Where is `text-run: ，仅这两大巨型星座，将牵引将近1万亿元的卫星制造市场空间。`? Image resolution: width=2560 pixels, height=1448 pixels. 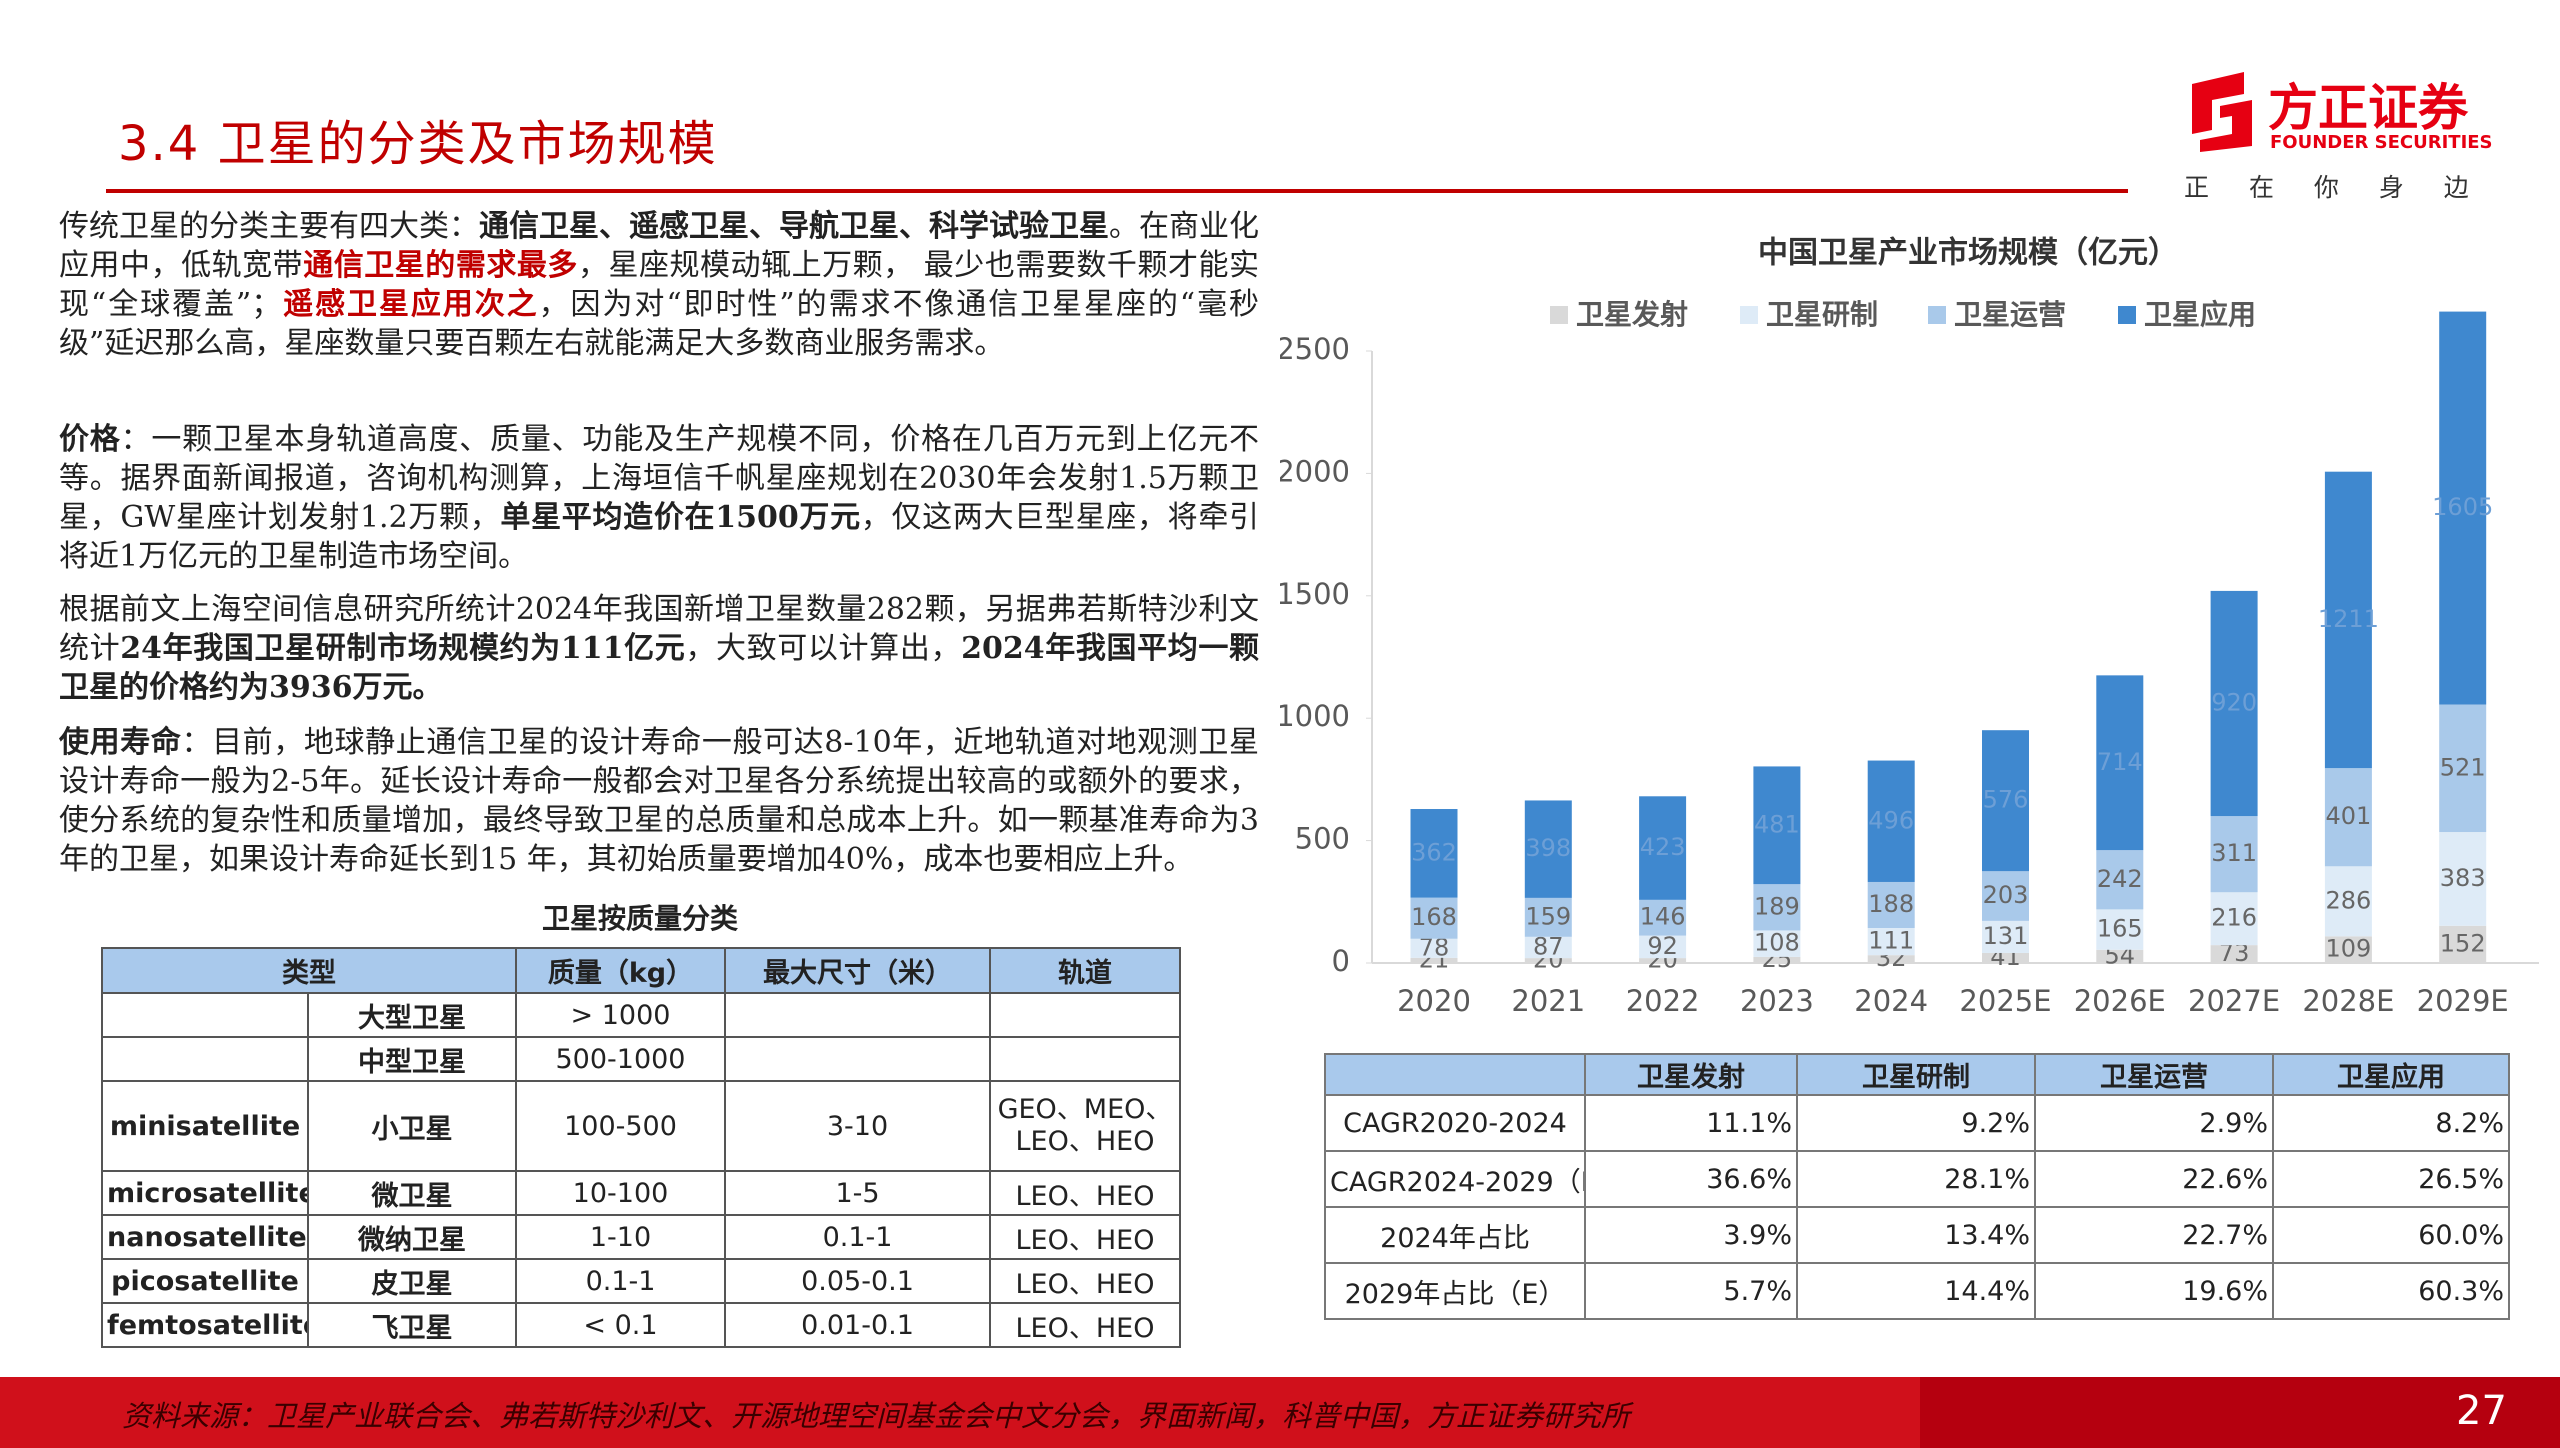 text-run: ，仅这两大巨型星座，将牵引将近1万亿元的卫星制造市场空间。 is located at coordinates (659, 537).